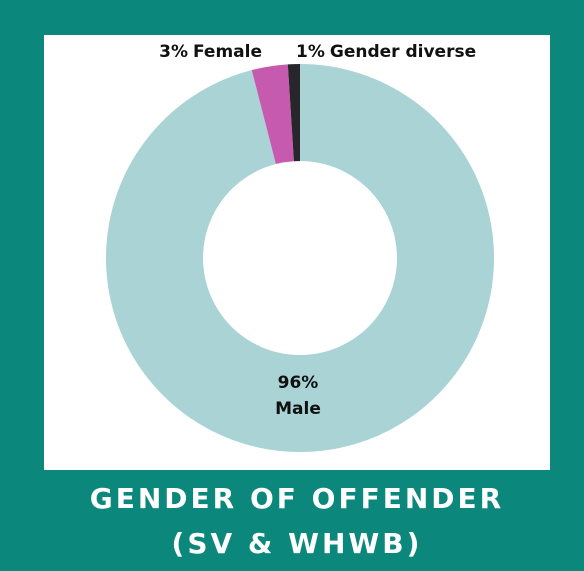  Describe the element at coordinates (227, 52) in the screenshot. I see `category-label: Female` at that location.